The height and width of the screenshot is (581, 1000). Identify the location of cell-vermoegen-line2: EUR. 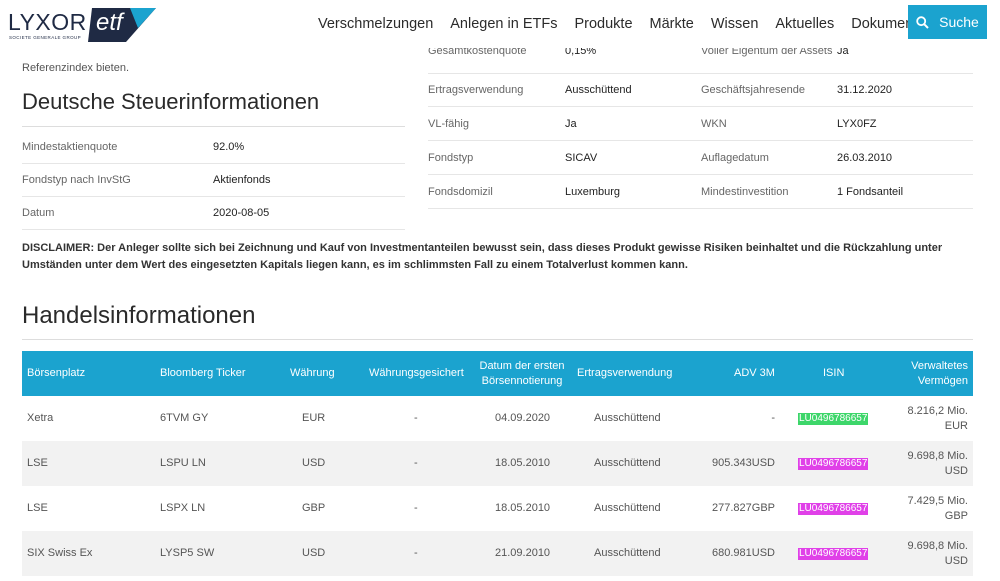
(956, 425).